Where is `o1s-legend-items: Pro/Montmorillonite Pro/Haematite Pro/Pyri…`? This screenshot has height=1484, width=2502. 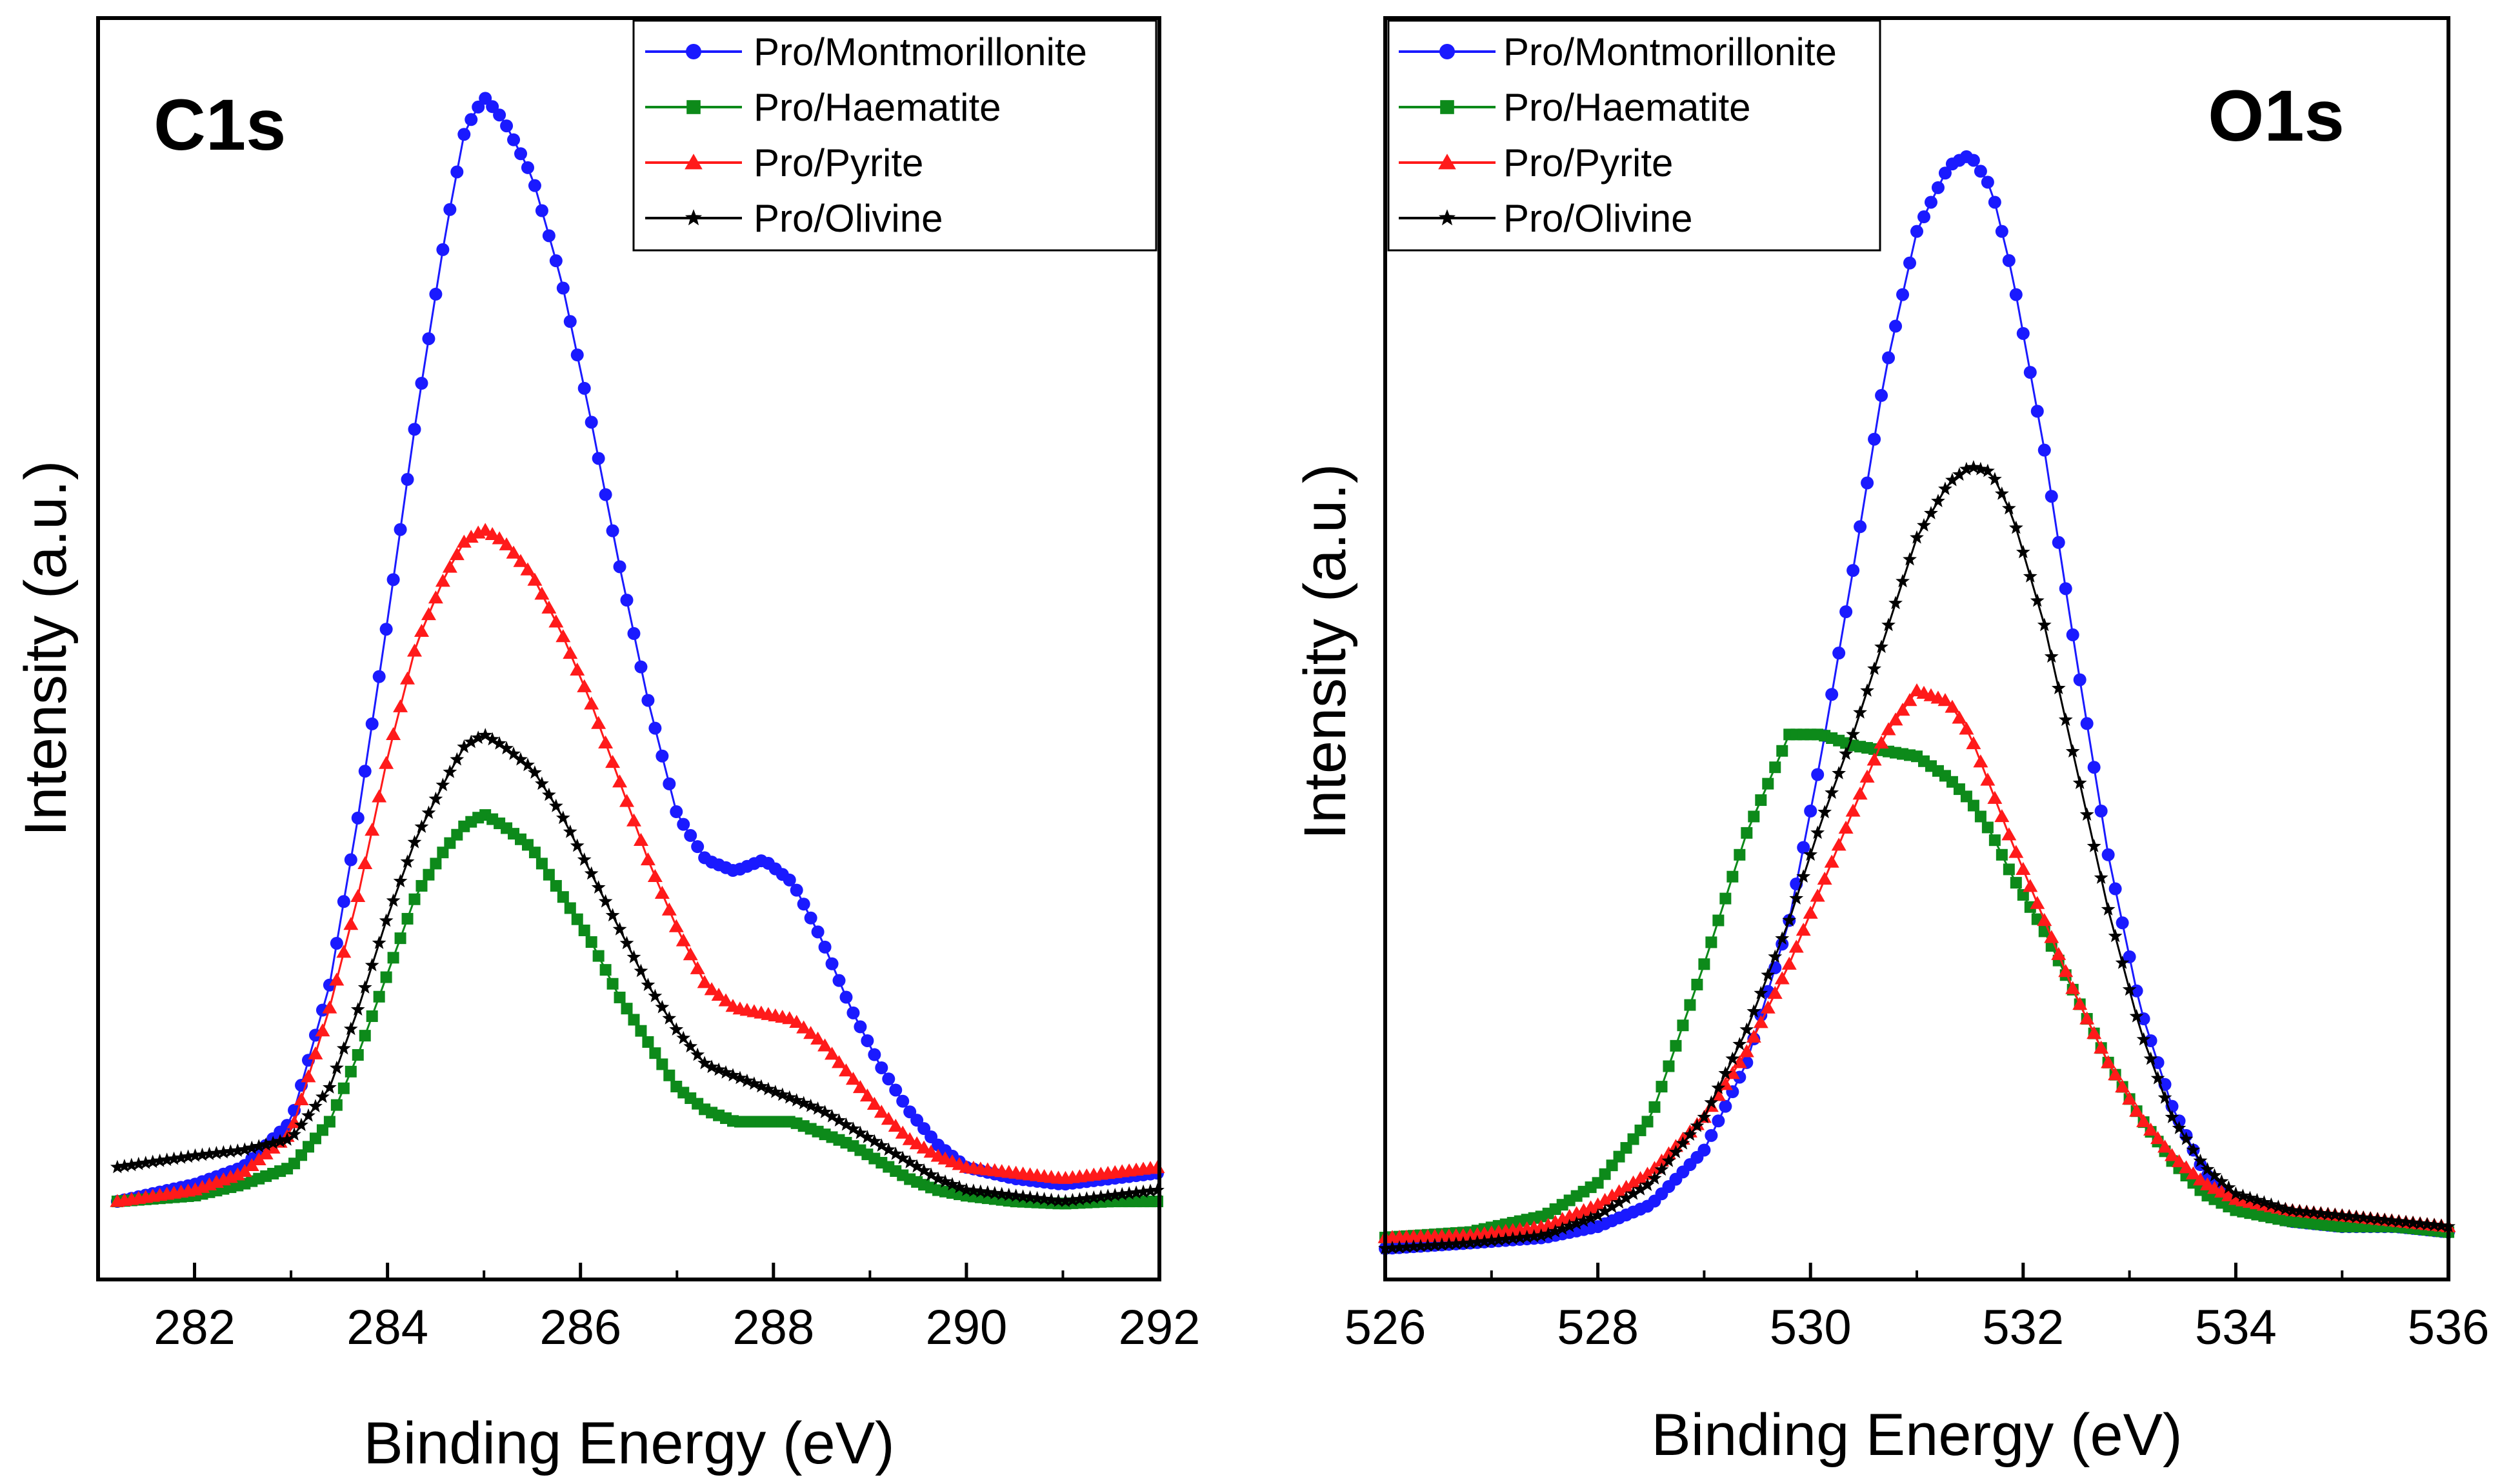 o1s-legend-items: Pro/Montmorillonite Pro/Haematite Pro/Pyri… is located at coordinates (1618, 135).